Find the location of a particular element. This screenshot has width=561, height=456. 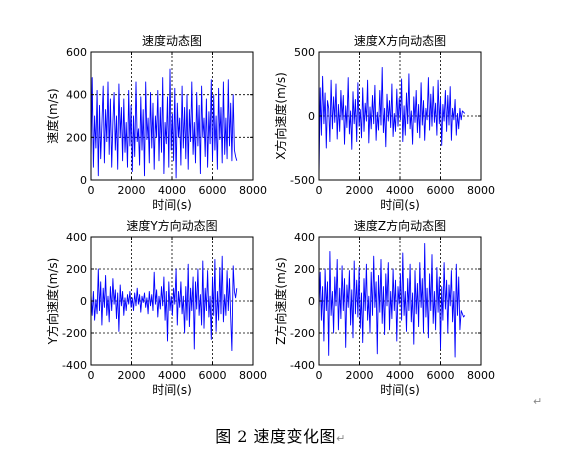

panel-4-ytick-label--200: -200 is located at coordinates (302, 333).